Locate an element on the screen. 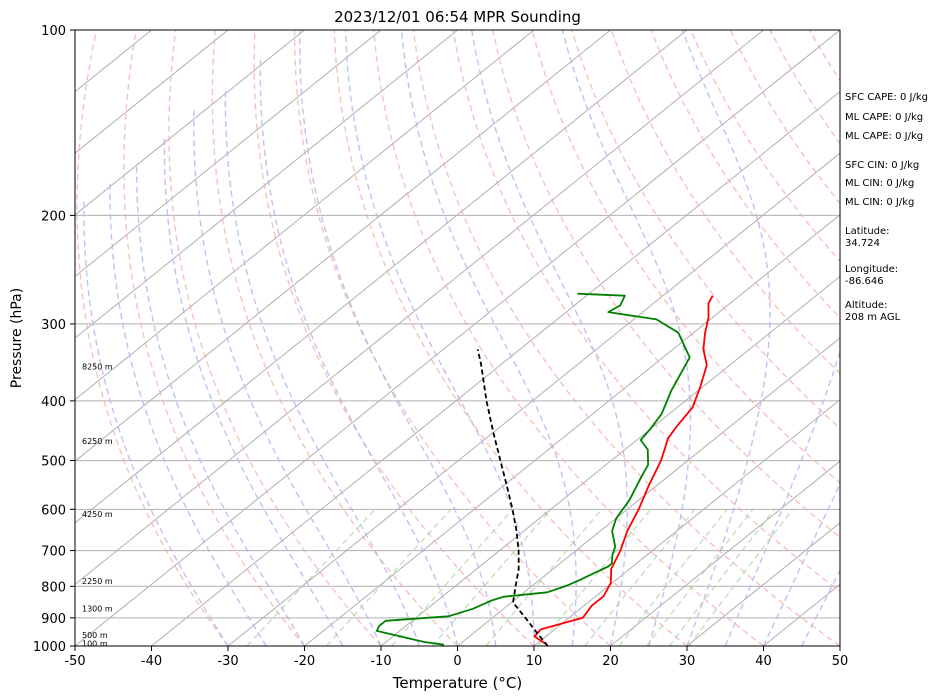 The height and width of the screenshot is (700, 947). y-tick-label: 300 is located at coordinates (53, 325).